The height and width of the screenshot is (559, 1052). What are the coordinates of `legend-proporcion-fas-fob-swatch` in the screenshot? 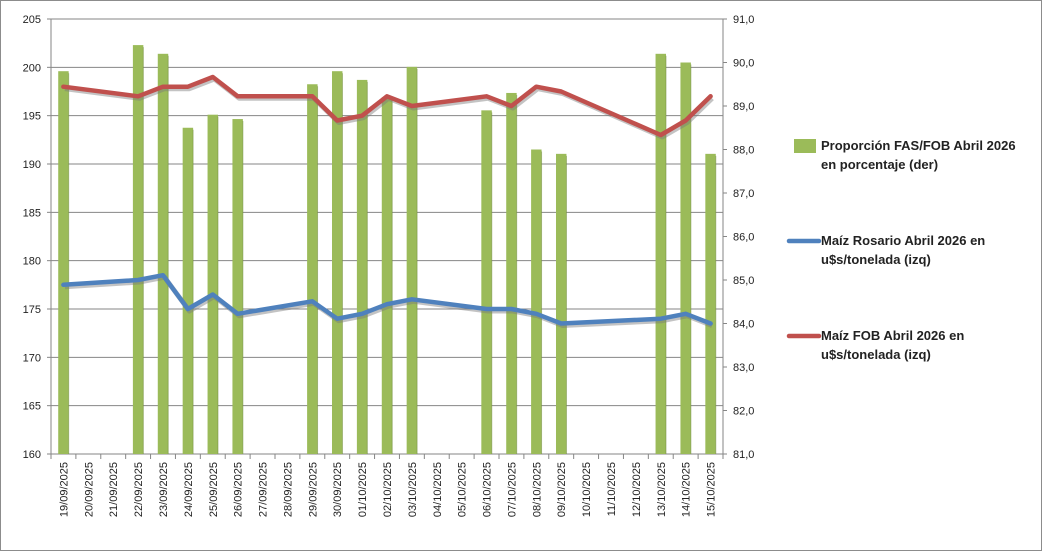 It's located at (805, 146).